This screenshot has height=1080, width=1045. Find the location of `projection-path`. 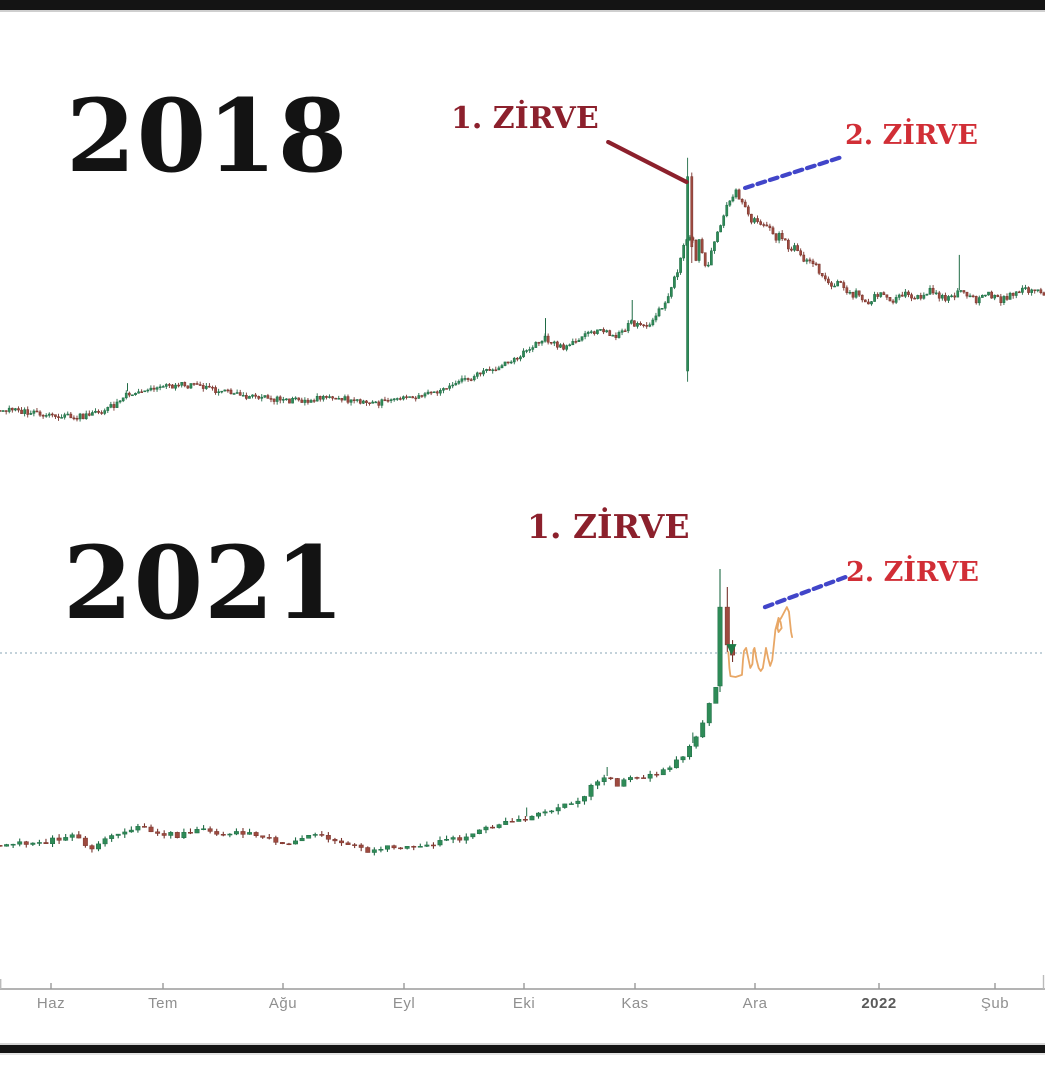

projection-path is located at coordinates (760, 642).